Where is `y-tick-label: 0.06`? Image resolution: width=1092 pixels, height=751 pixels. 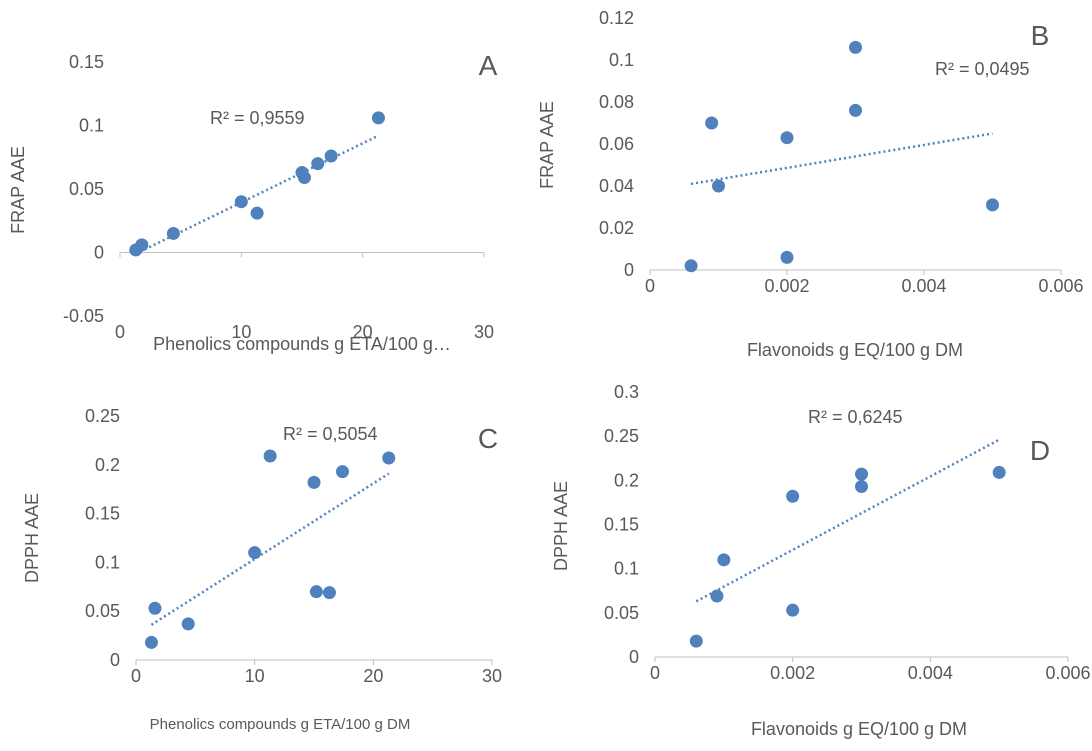
y-tick-label: 0.06 is located at coordinates (616, 144).